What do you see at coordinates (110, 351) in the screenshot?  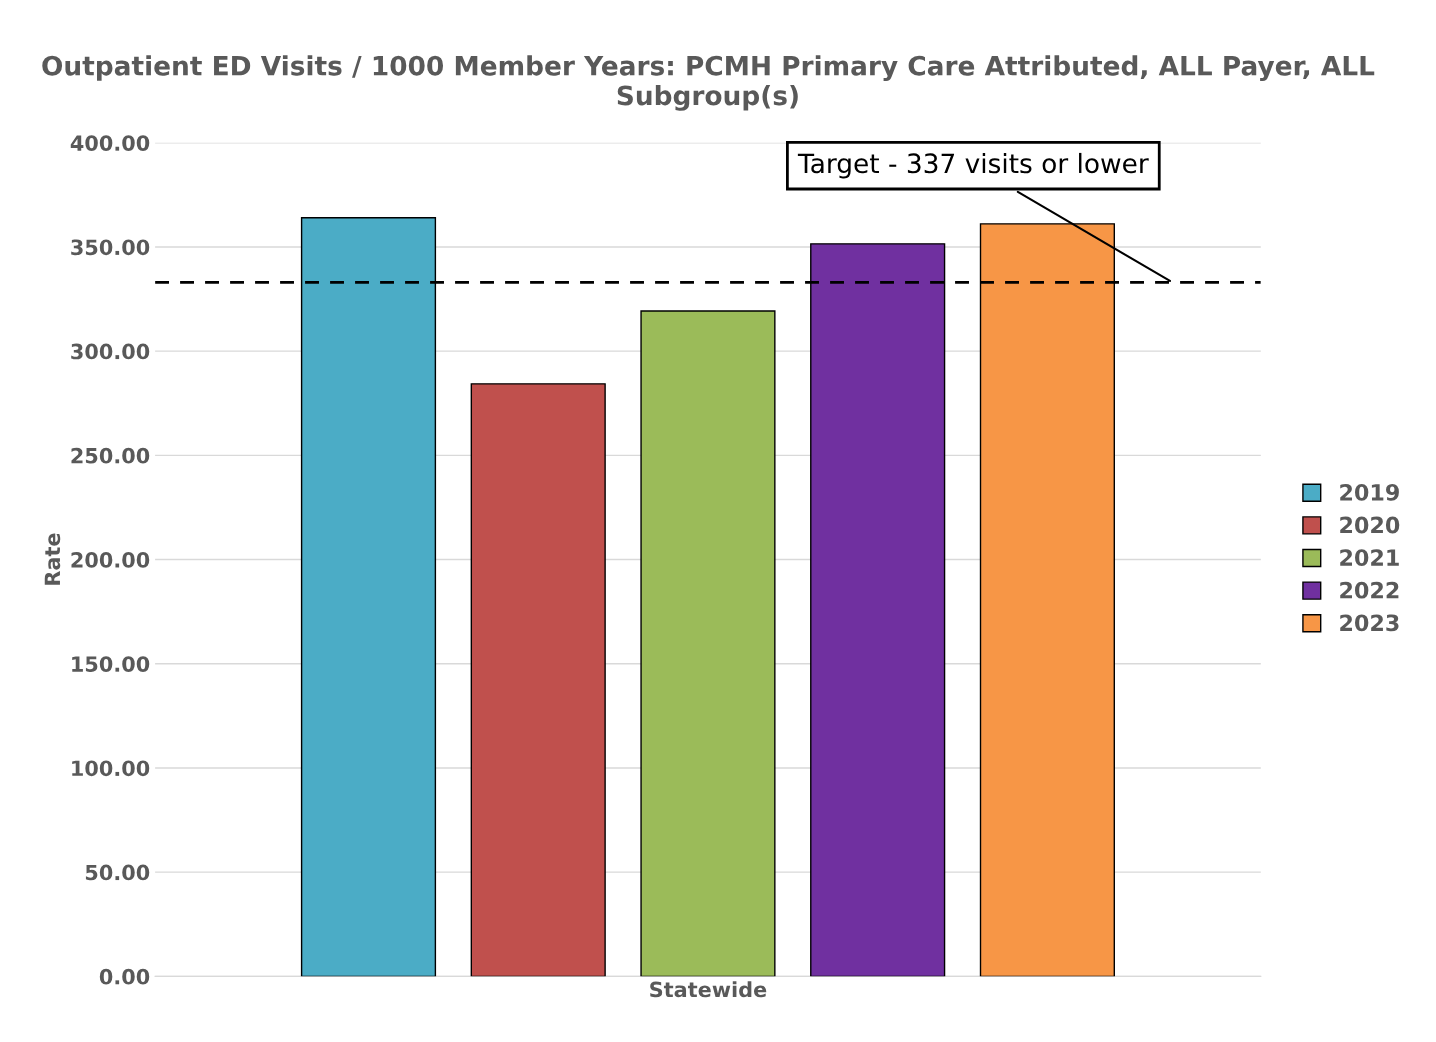 I see `y-tick-label: 300.00` at bounding box center [110, 351].